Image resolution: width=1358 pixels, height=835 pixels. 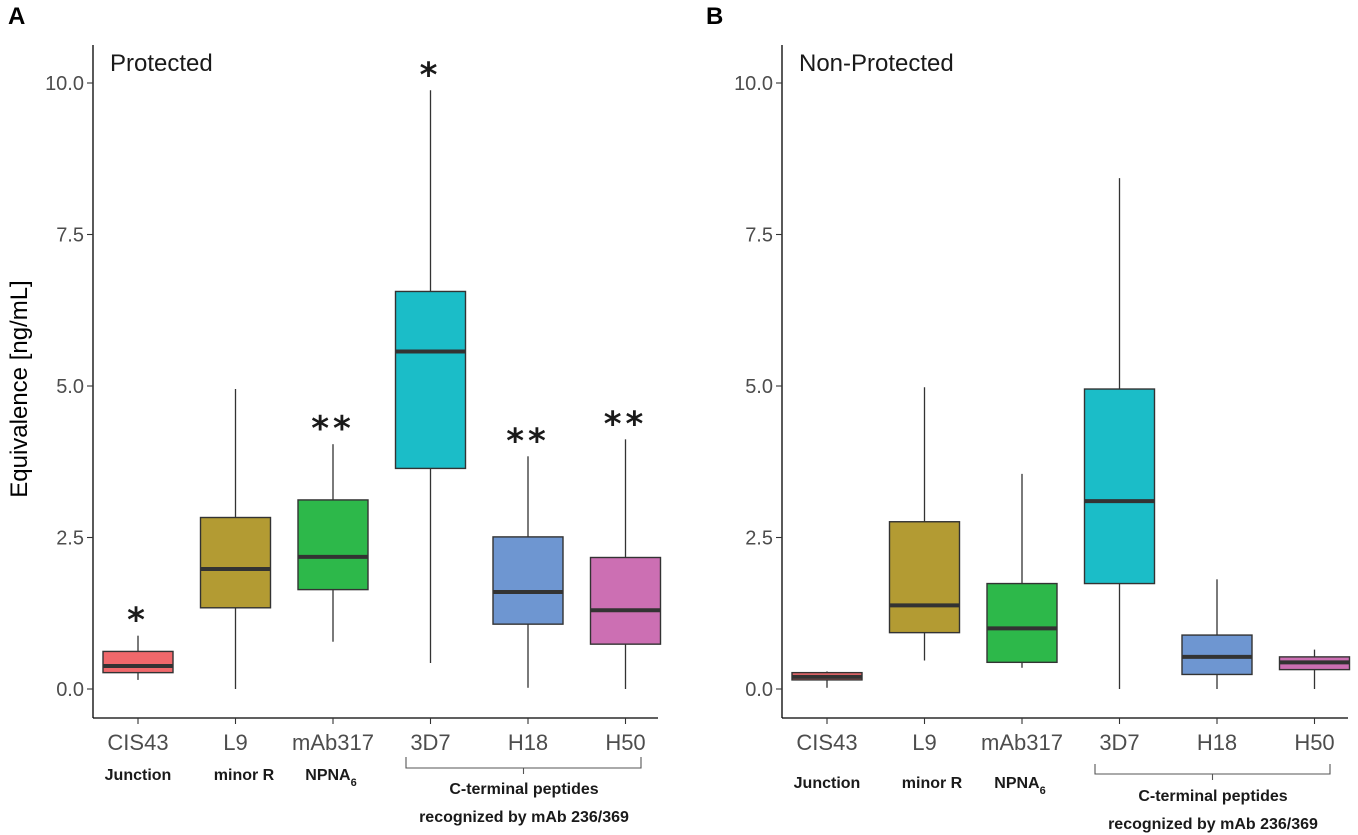 What do you see at coordinates (714, 16) in the screenshot?
I see `panel-letter-b: B` at bounding box center [714, 16].